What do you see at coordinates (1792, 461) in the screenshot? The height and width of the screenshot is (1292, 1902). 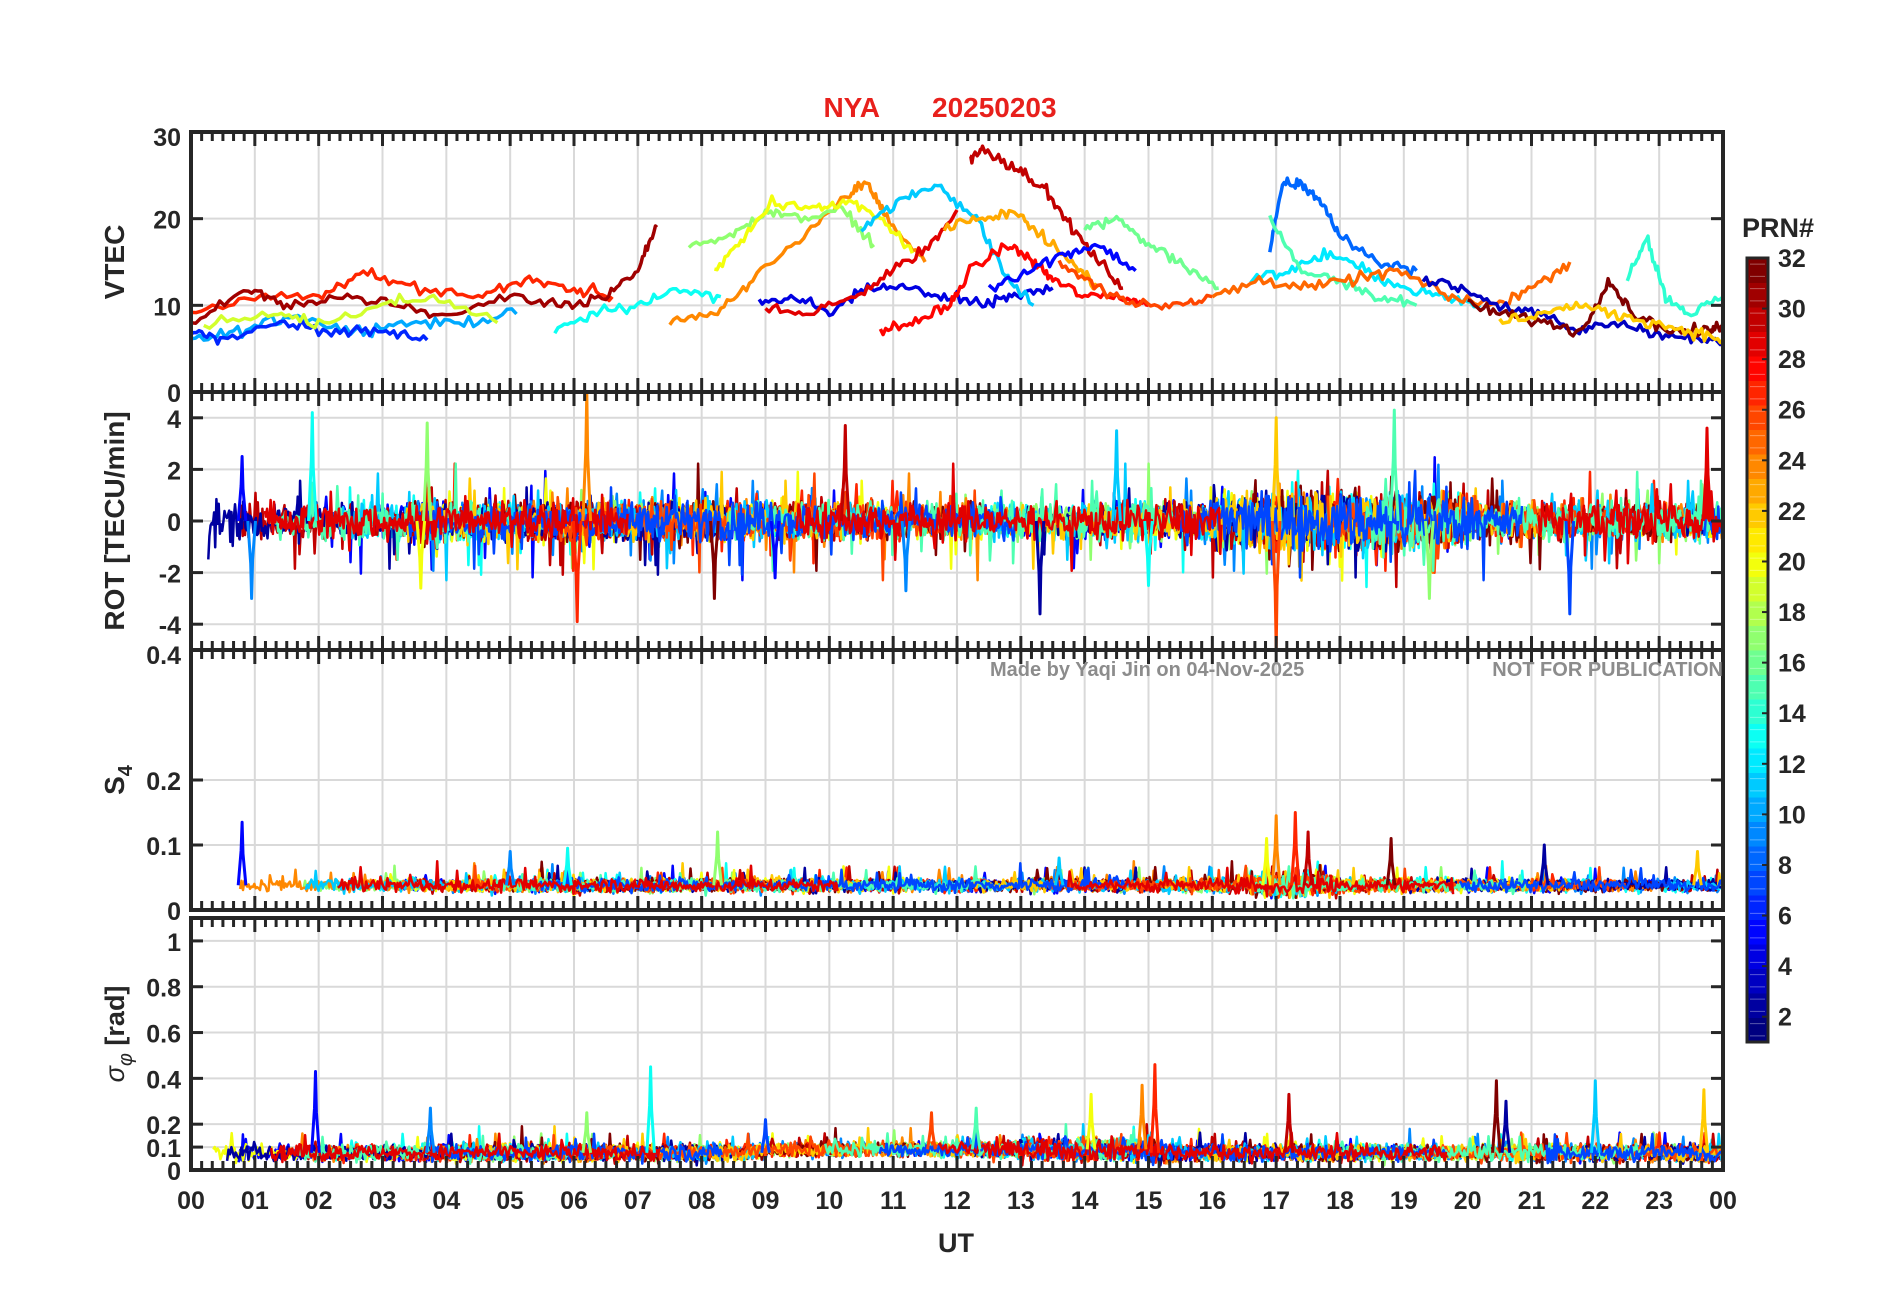 I see `colorbar-tick-label: 24` at bounding box center [1792, 461].